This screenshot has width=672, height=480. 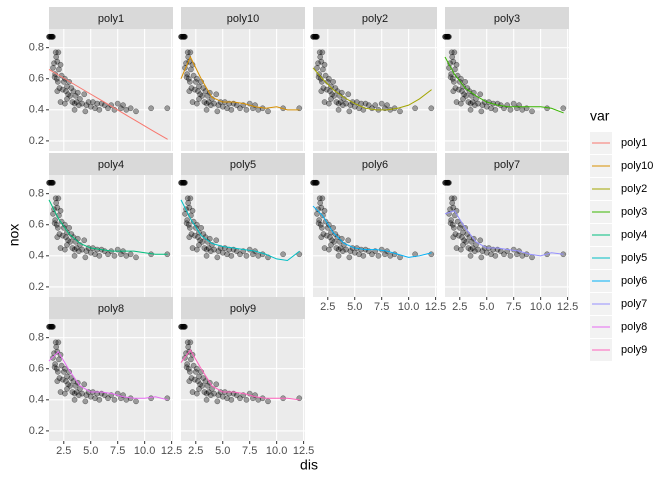 I want to click on strip-label: poly6, so click(x=375, y=165).